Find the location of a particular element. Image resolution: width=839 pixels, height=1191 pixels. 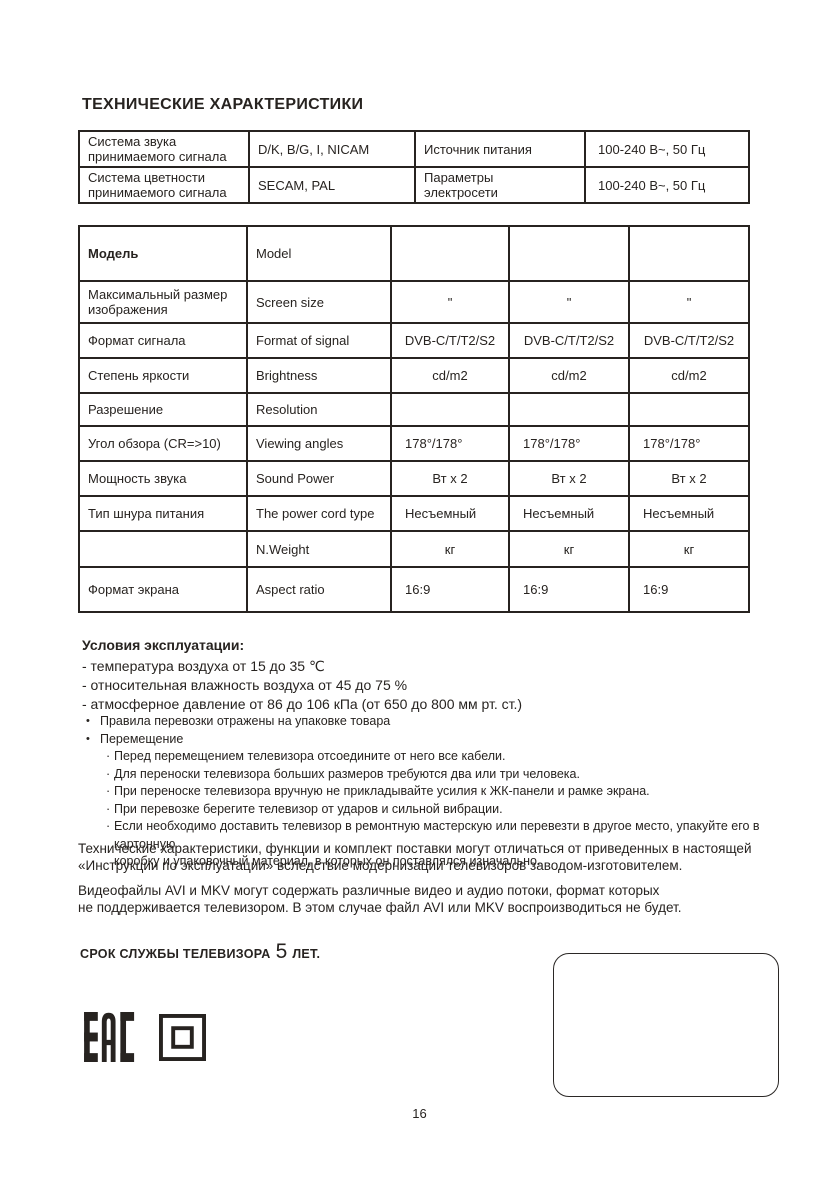

model-table-cell-1-0: Максимальный размер изображения is located at coordinates (163, 302).